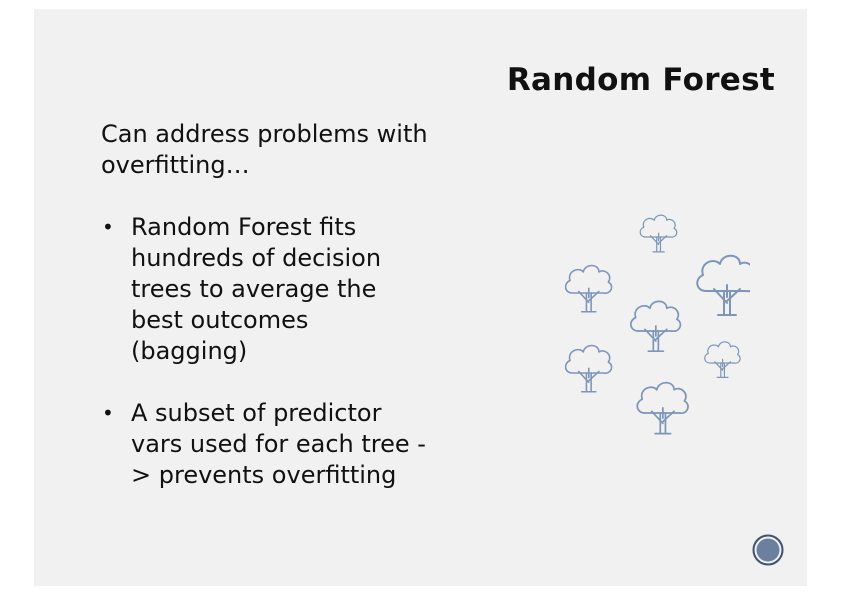 The width and height of the screenshot is (841, 595). I want to click on slide-title: Random Forest, so click(640, 80).